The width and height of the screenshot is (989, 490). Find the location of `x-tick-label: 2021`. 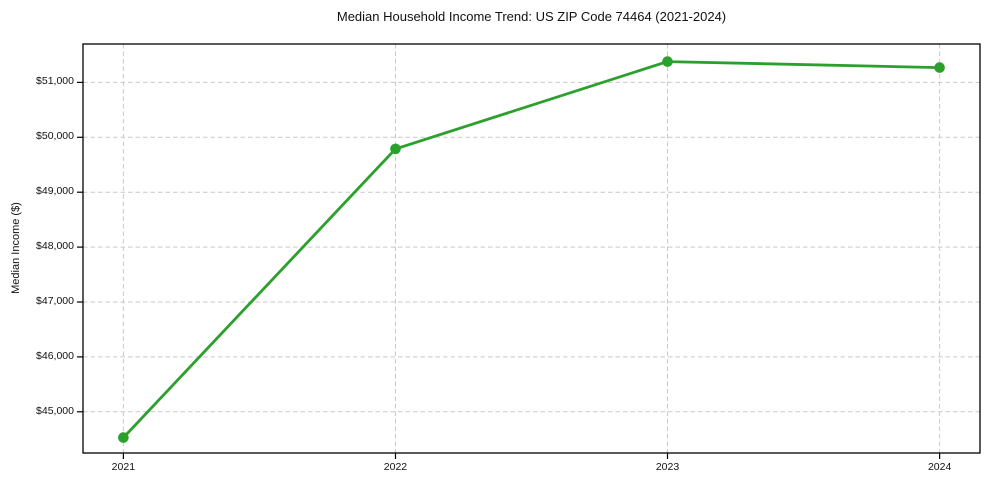

x-tick-label: 2021 is located at coordinates (123, 467).